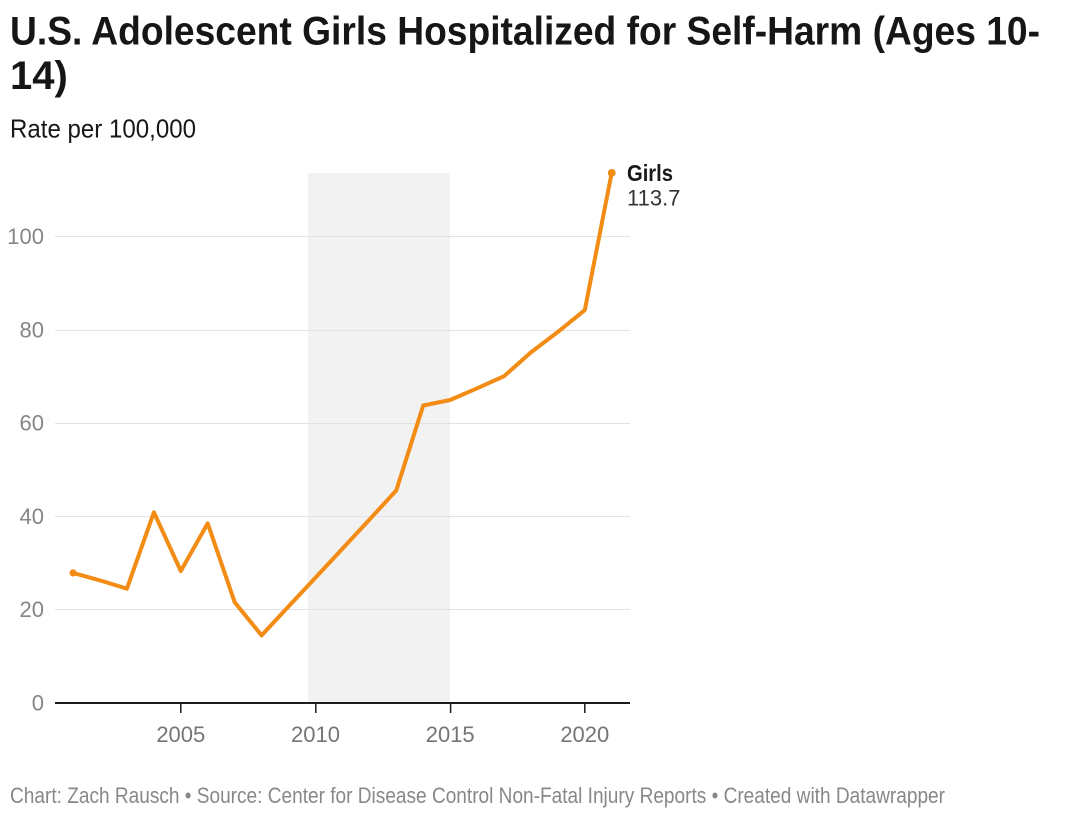 The height and width of the screenshot is (816, 1080). What do you see at coordinates (650, 173) in the screenshot?
I see `svg-text: Girls` at bounding box center [650, 173].